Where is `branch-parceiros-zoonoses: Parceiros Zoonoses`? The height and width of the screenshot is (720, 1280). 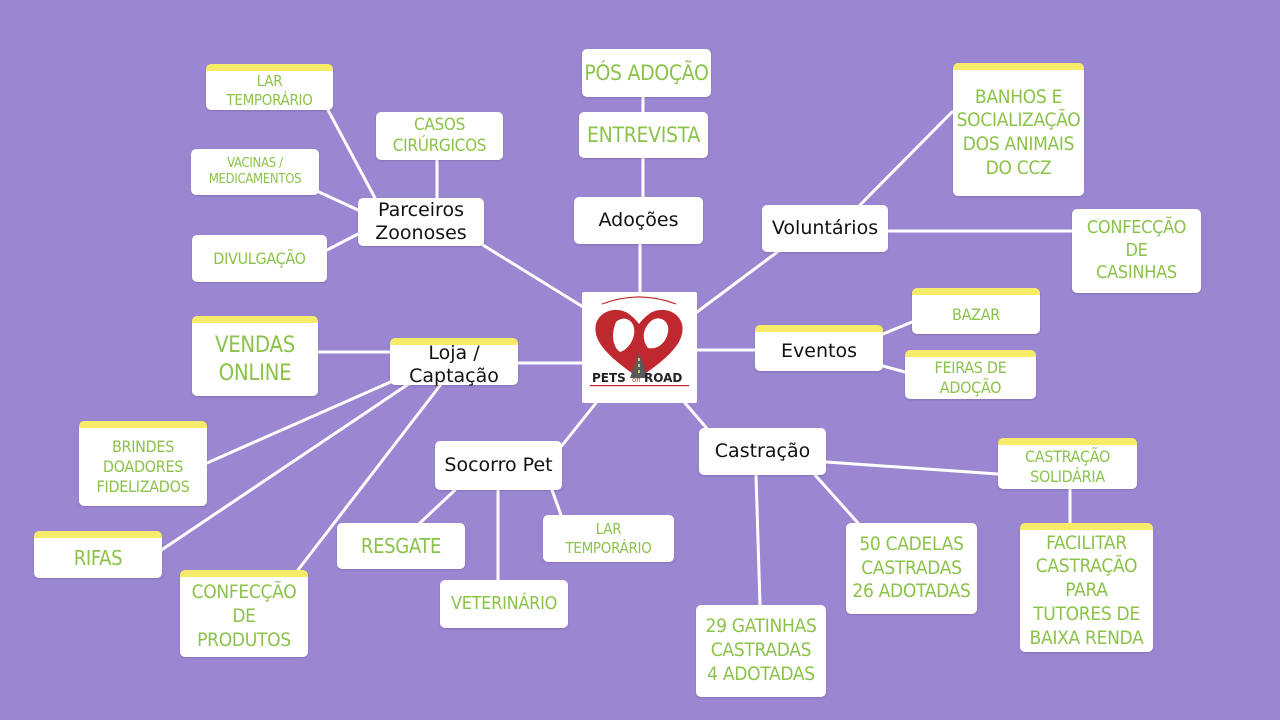 branch-parceiros-zoonoses: Parceiros Zoonoses is located at coordinates (421, 222).